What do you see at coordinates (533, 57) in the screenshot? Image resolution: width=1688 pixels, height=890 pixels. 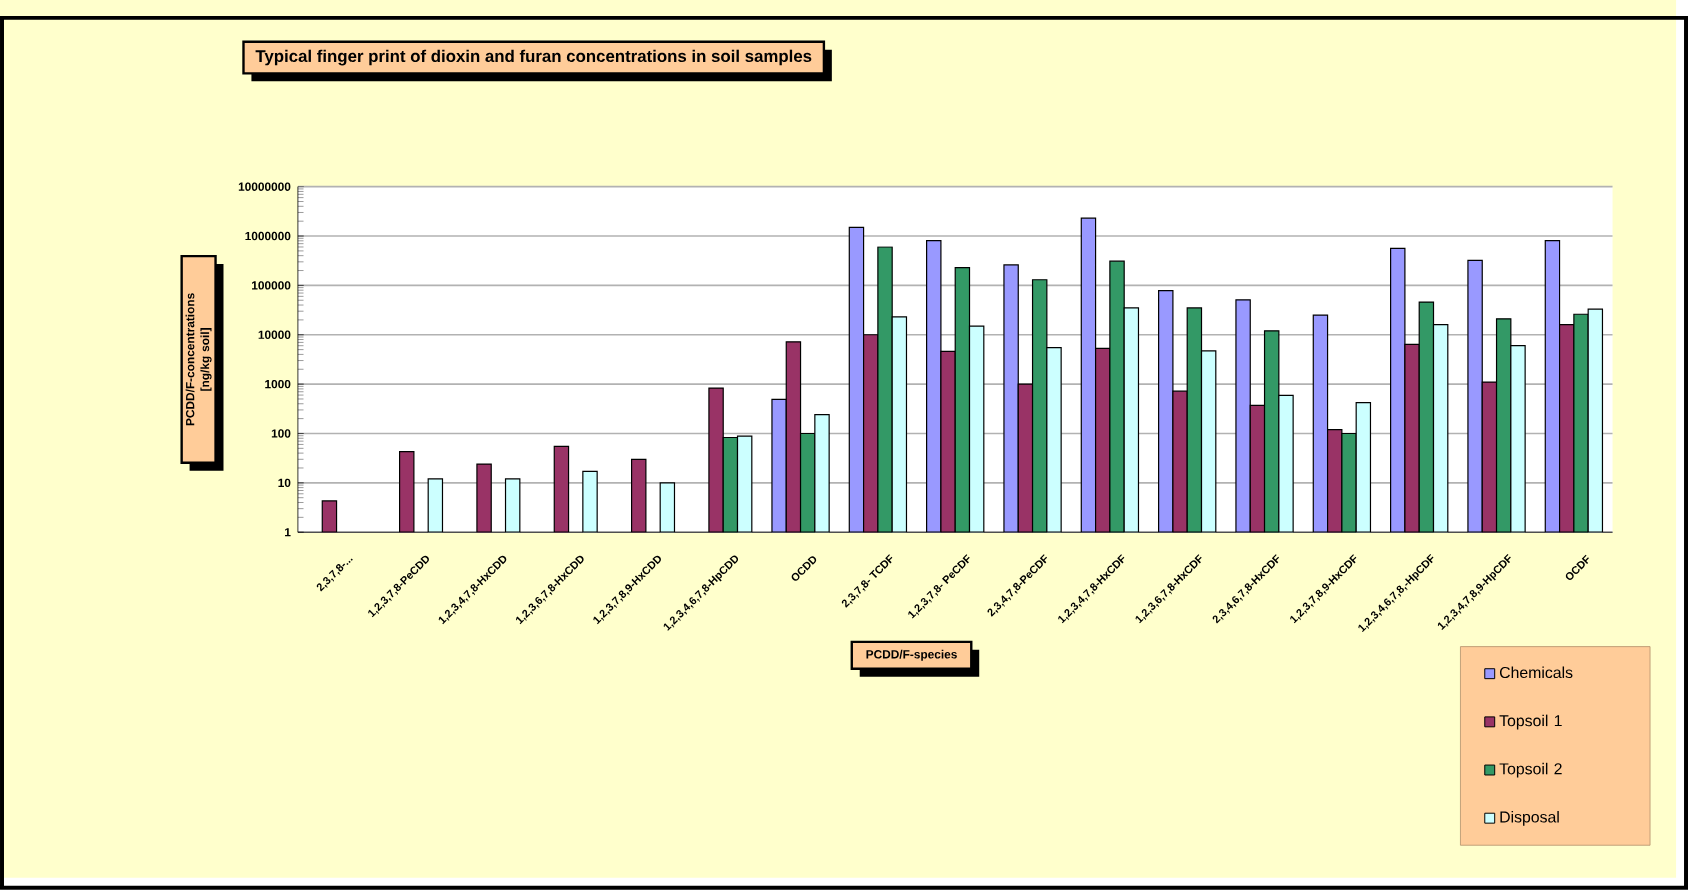 I see `chart-title: Typical finger print of dioxin and furan concentrations in soil samples` at bounding box center [533, 57].